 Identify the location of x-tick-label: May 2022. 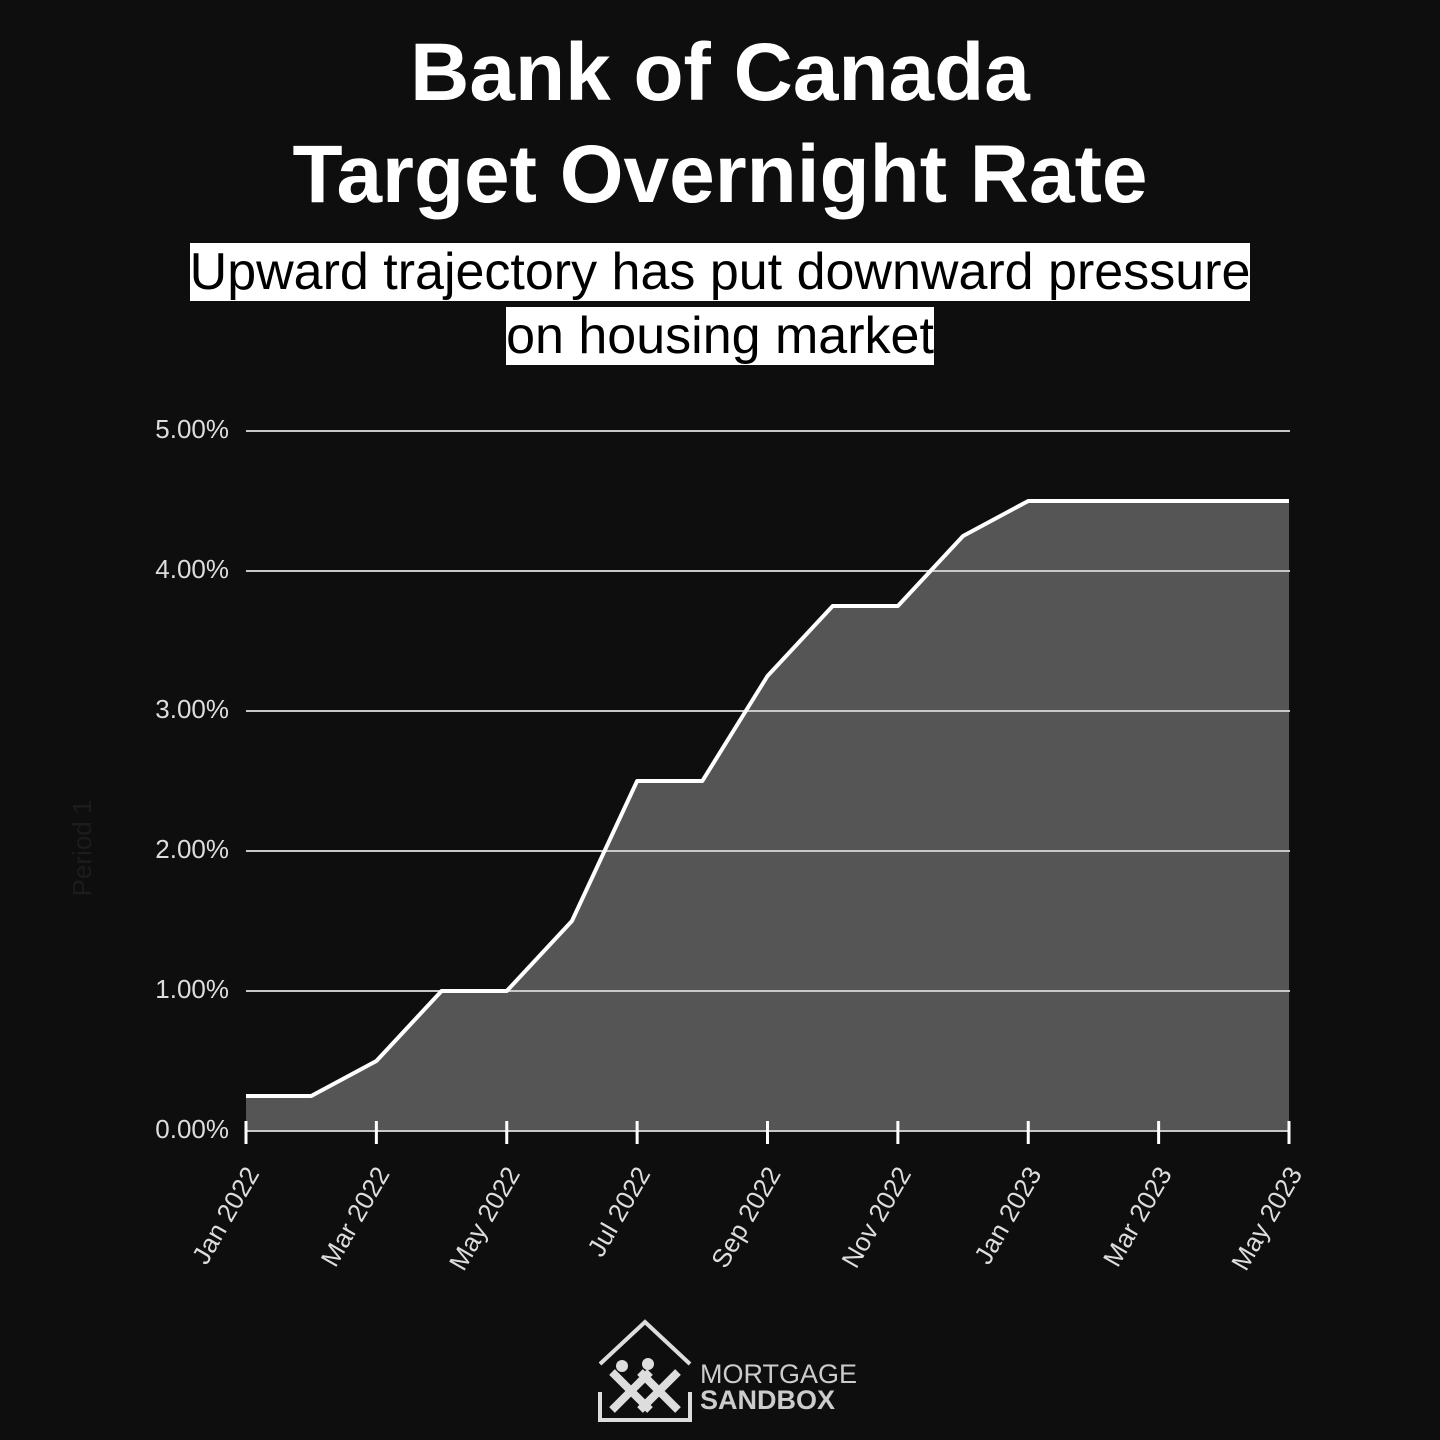
(484, 1218).